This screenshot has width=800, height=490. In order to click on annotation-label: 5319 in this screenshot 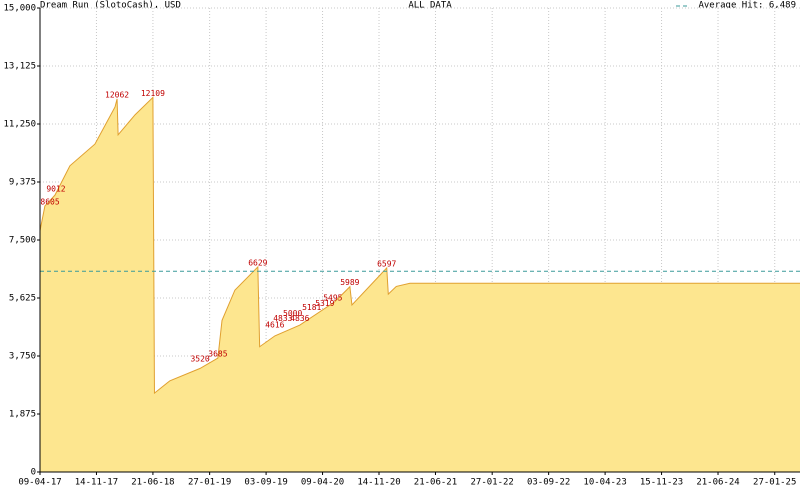, I will do `click(324, 303)`.